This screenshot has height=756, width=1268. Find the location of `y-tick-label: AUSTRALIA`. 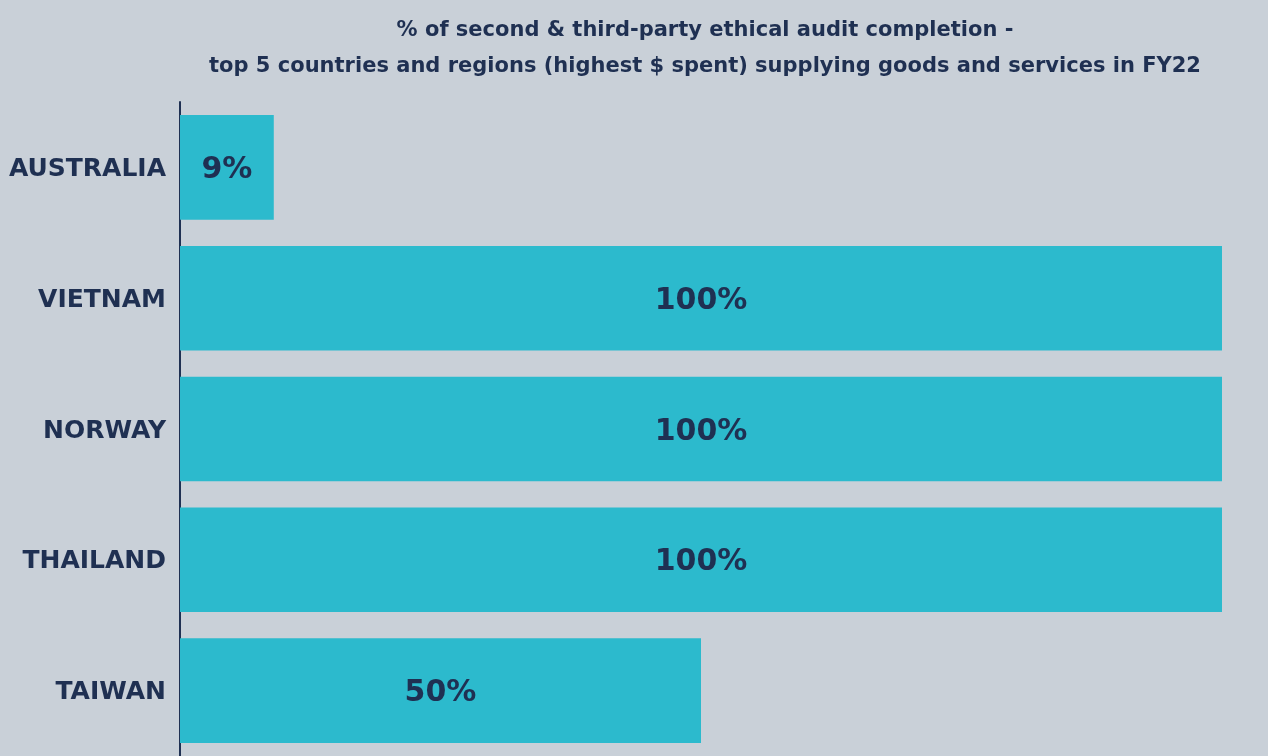

y-tick-label: AUSTRALIA is located at coordinates (87, 167).